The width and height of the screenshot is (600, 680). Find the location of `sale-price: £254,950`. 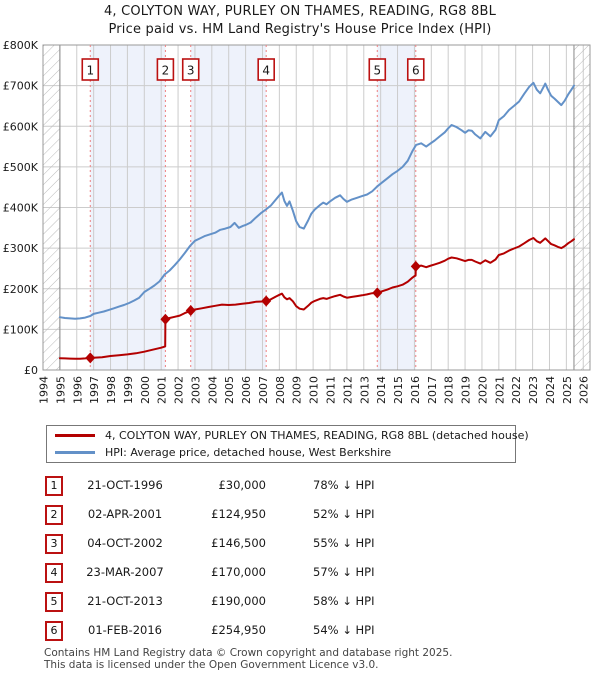

sale-price: £254,950 is located at coordinates (238, 630).